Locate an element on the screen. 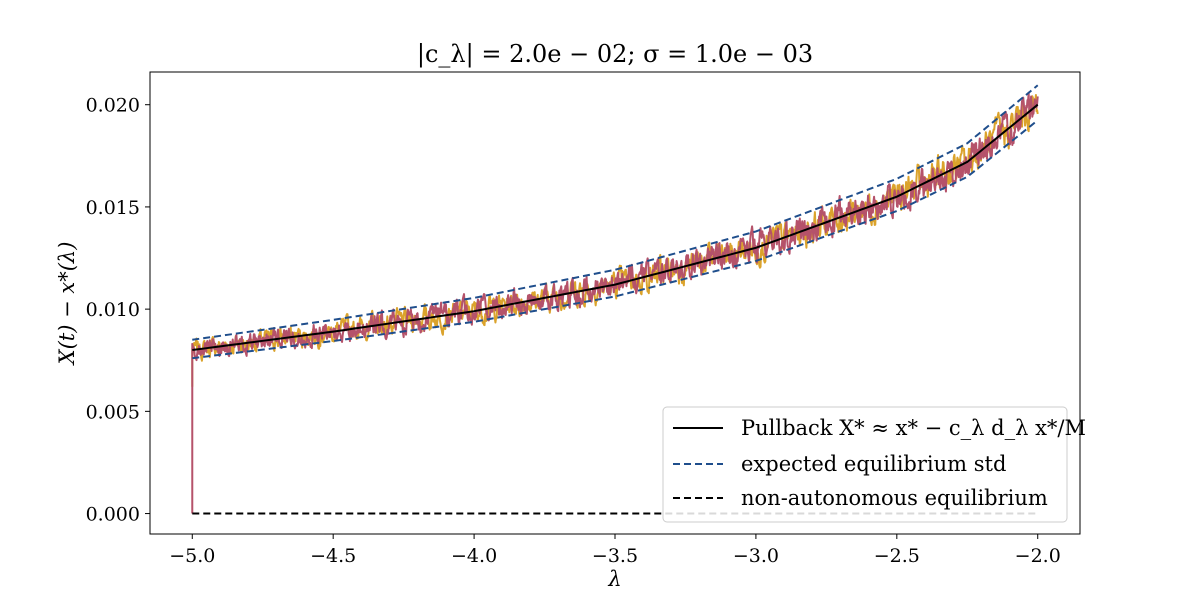 Image resolution: width=1200 pixels, height=600 pixels. legend-label-std: expected equilibrium std is located at coordinates (873, 464).